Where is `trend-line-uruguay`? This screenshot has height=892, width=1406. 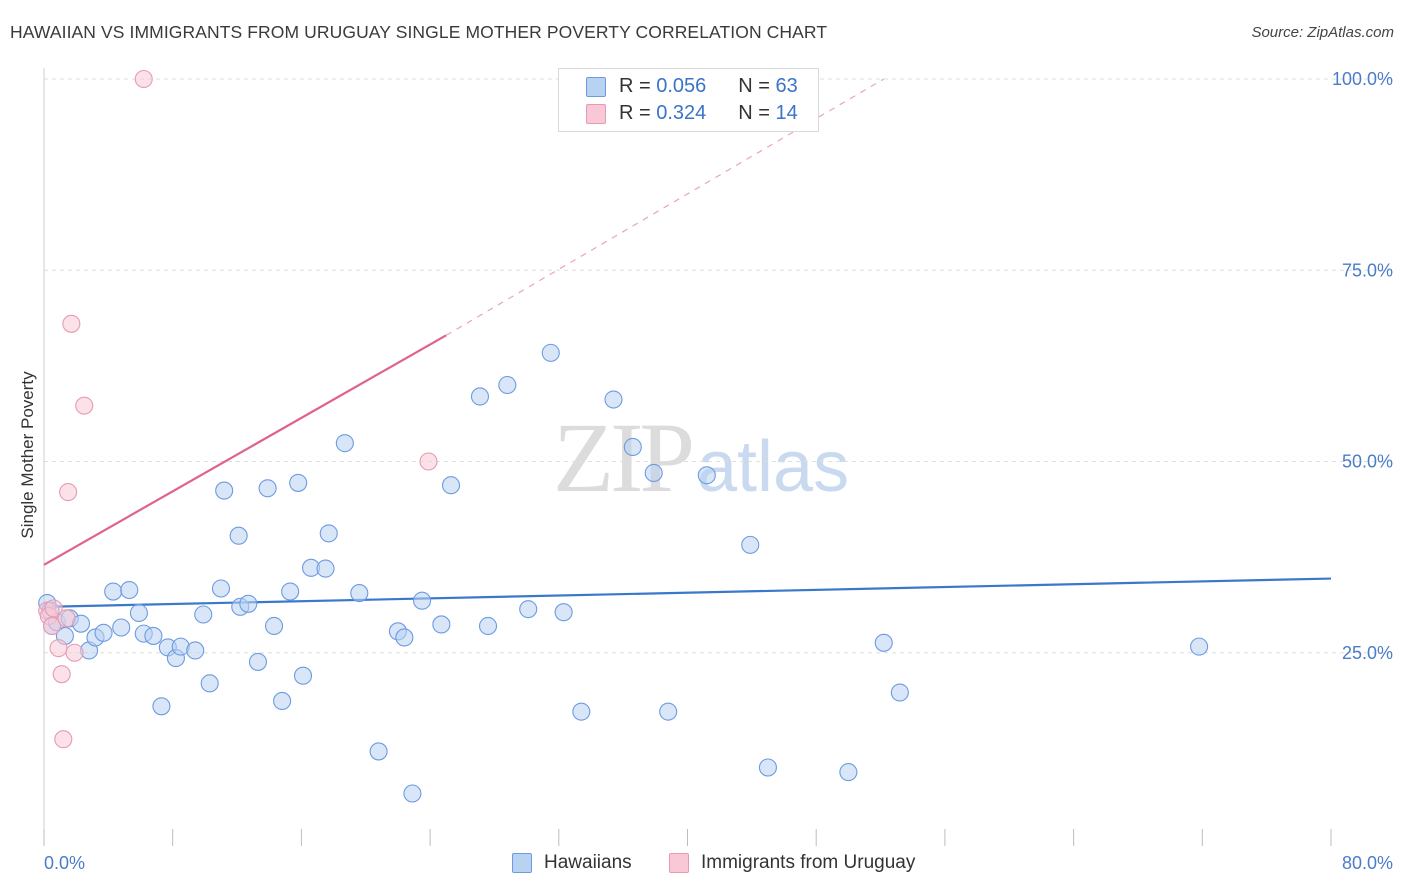
trend-line-uruguay is located at coordinates (245, 450).